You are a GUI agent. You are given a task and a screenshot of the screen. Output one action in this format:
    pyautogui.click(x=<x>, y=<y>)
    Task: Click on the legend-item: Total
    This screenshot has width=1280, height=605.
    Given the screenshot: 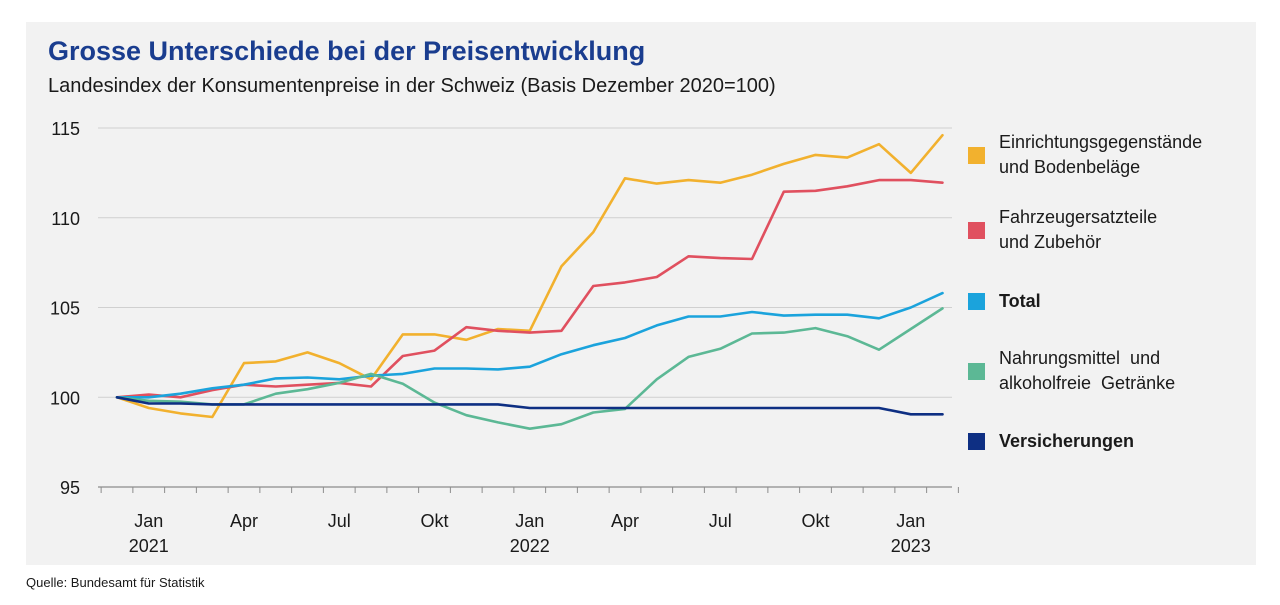 What is the action you would take?
    pyautogui.click(x=1108, y=301)
    